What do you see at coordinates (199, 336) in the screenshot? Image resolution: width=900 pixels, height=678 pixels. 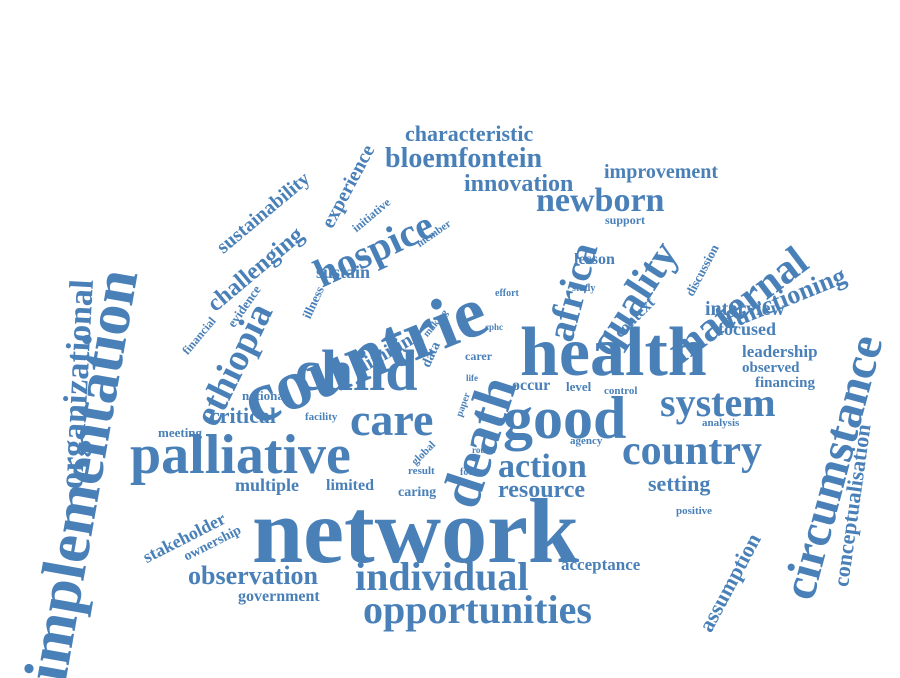 I see `word-financial: financial` at bounding box center [199, 336].